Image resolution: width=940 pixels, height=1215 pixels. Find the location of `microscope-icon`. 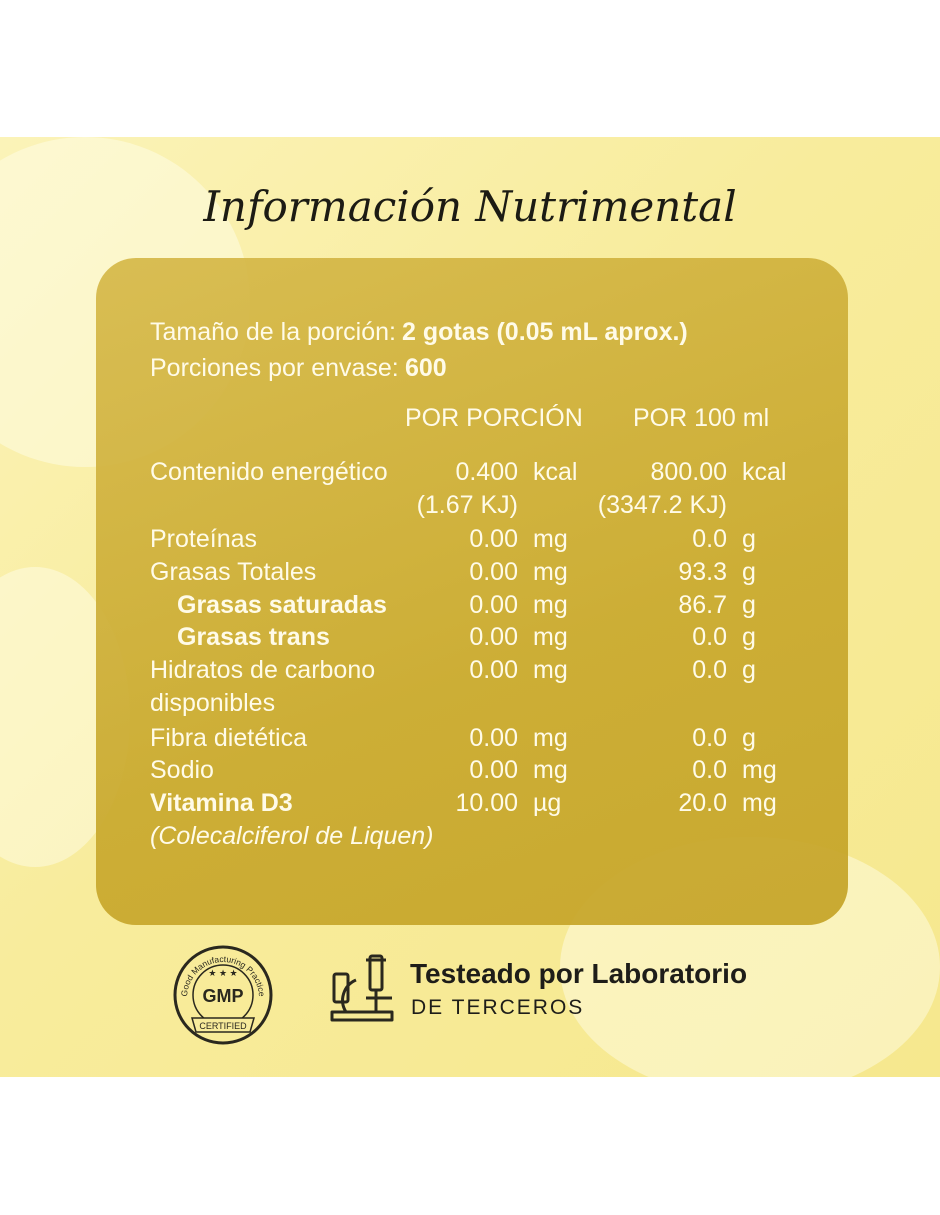

microscope-icon is located at coordinates (362, 988).